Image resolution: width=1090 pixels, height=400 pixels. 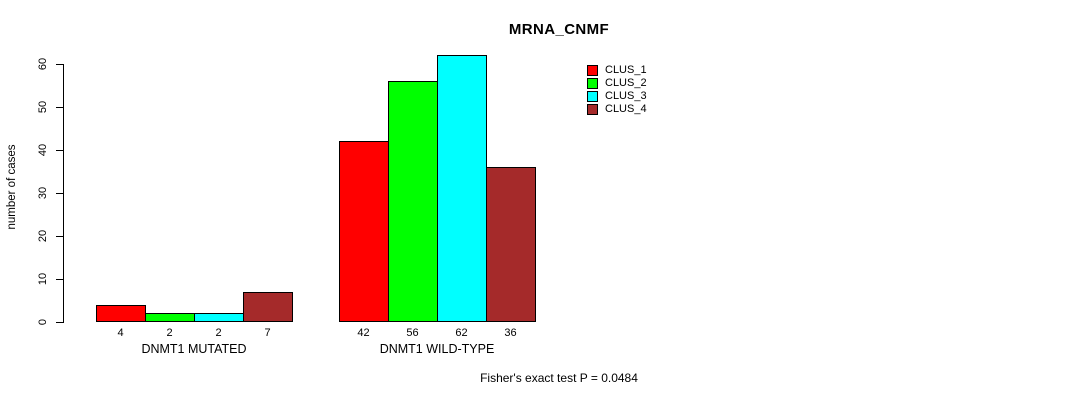 I want to click on y-tick-label: 0, so click(x=43, y=322).